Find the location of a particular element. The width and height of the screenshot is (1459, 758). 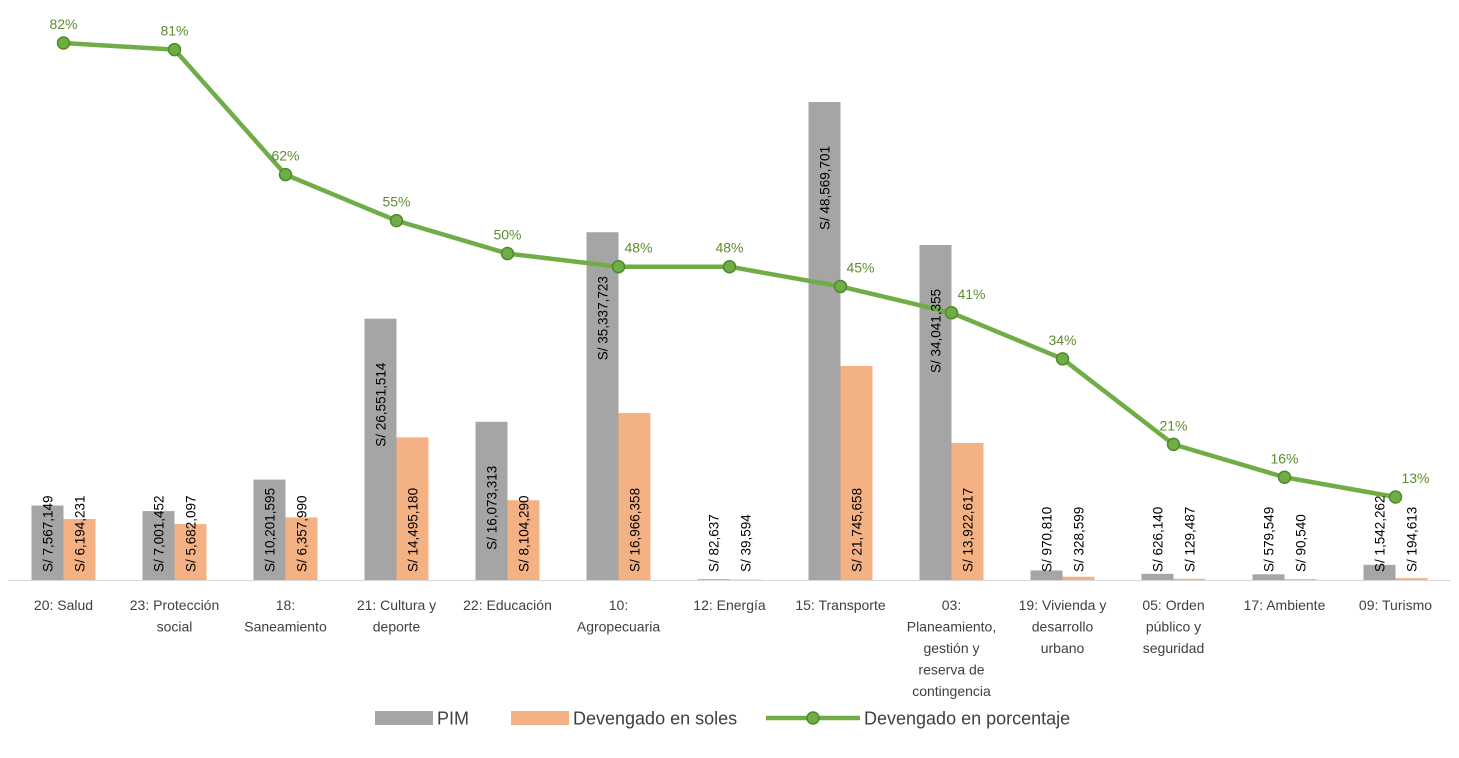

bar-label-devengado-0: S/ 6,194,231 is located at coordinates (80, 533).